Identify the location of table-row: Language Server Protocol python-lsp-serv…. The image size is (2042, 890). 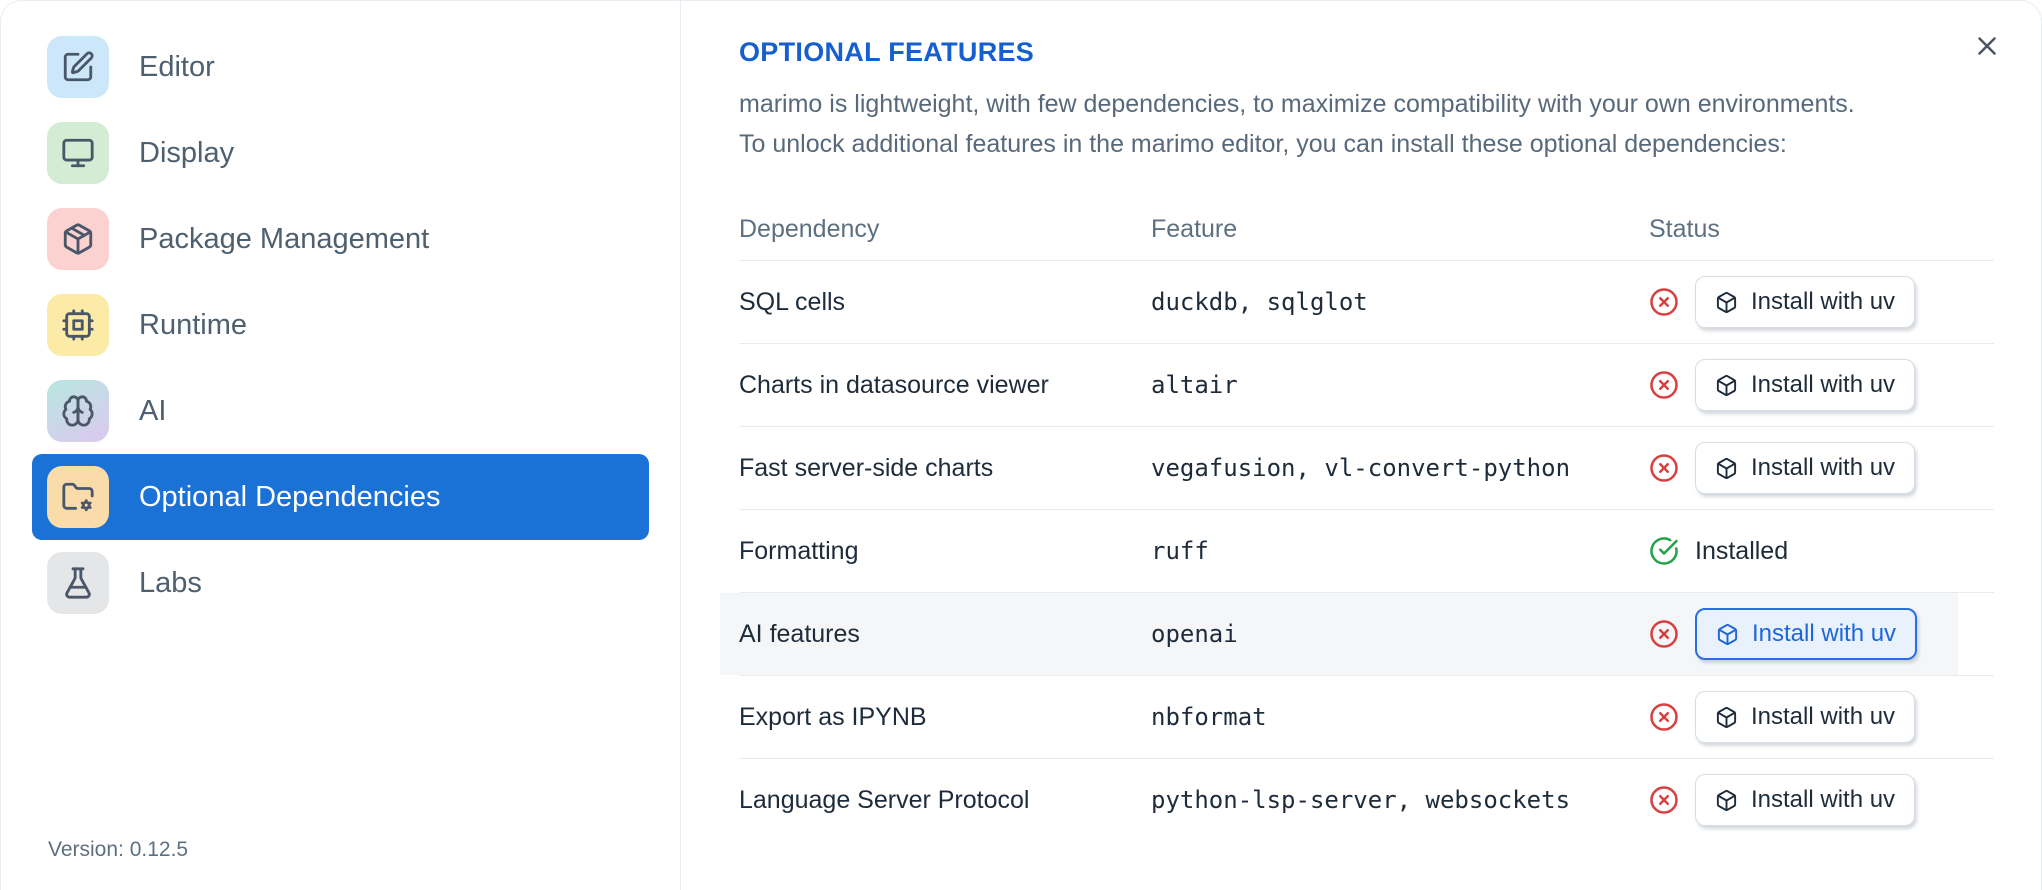
(1366, 800).